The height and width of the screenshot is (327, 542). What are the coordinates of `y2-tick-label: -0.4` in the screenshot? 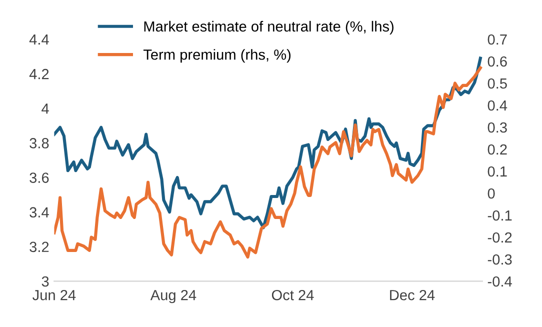 It's located at (500, 281).